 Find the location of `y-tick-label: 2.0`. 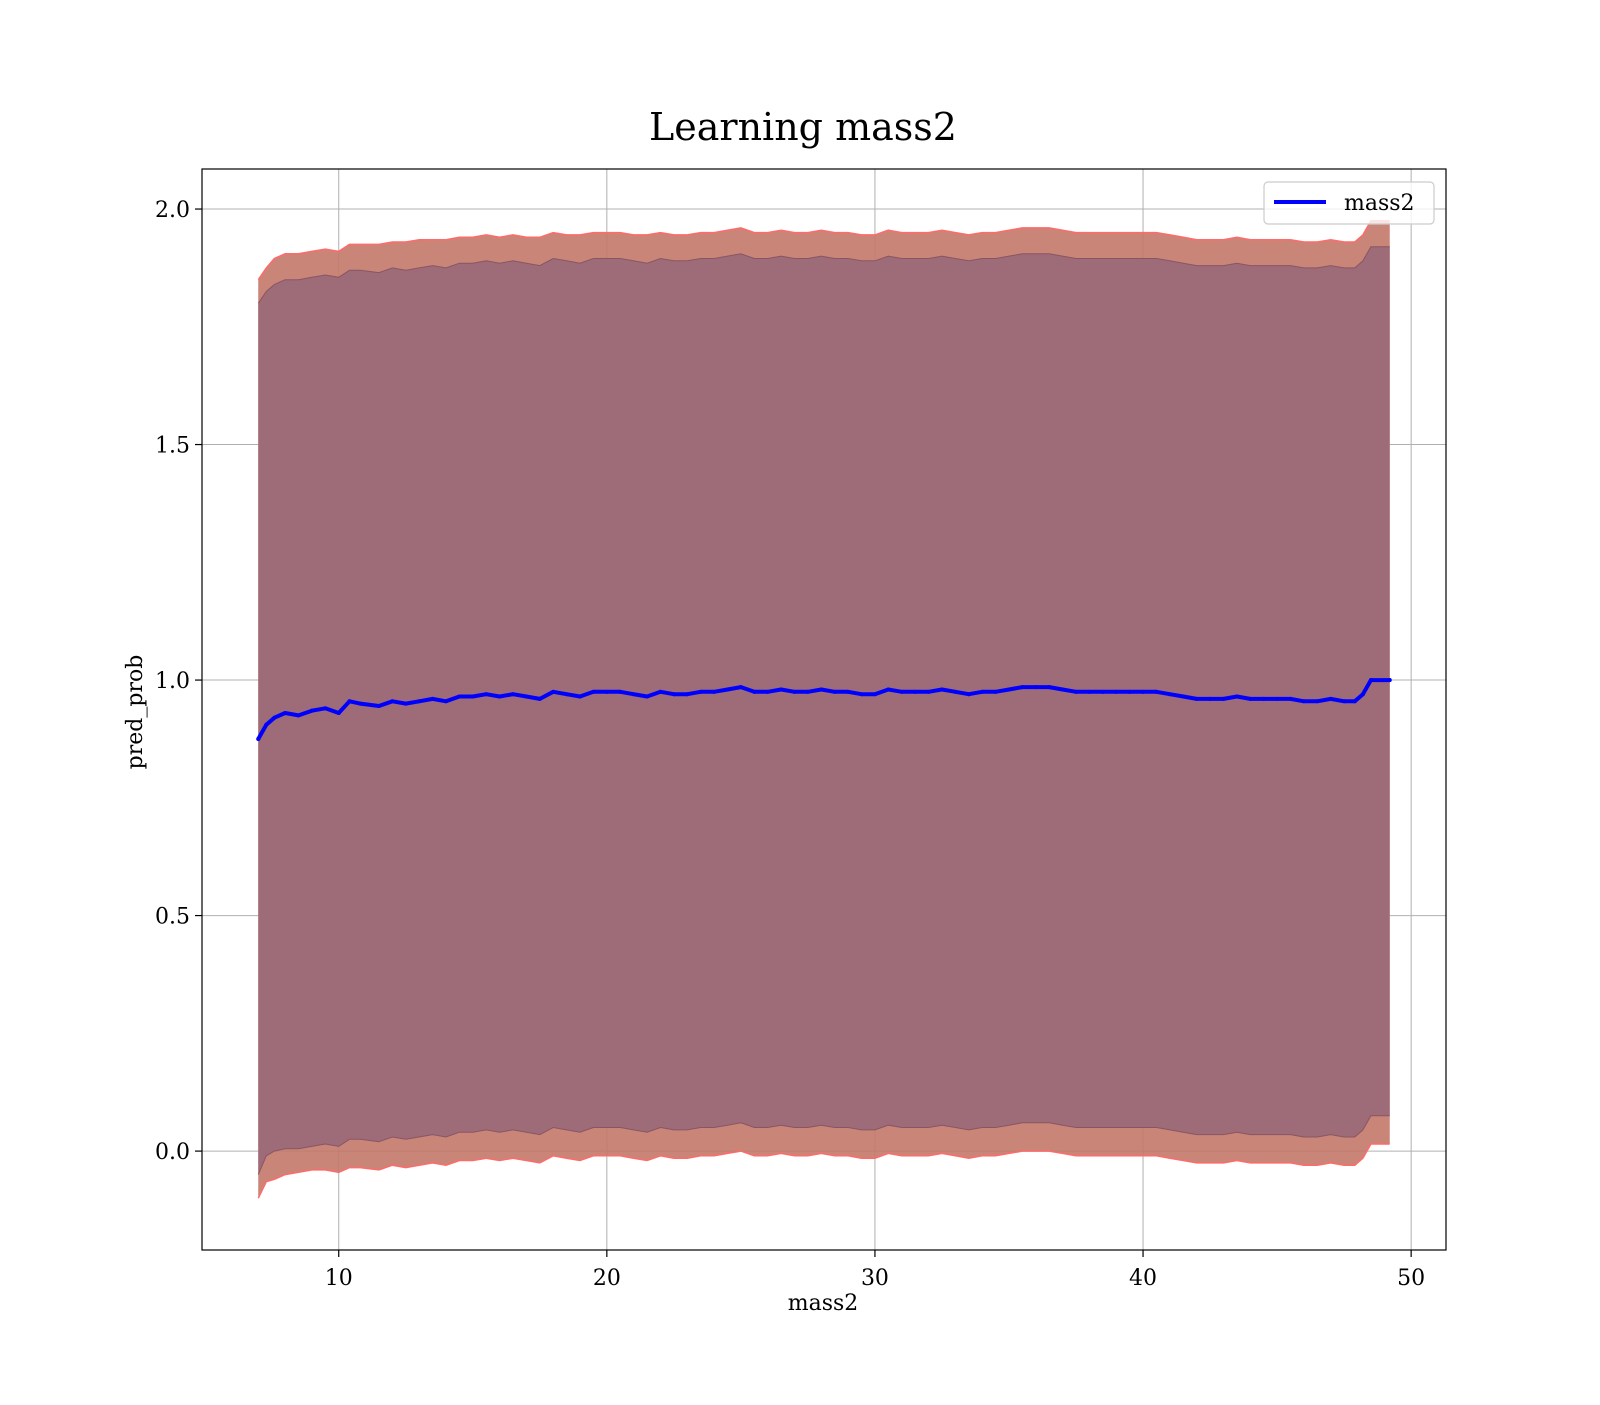

y-tick-label: 2.0 is located at coordinates (172, 210).